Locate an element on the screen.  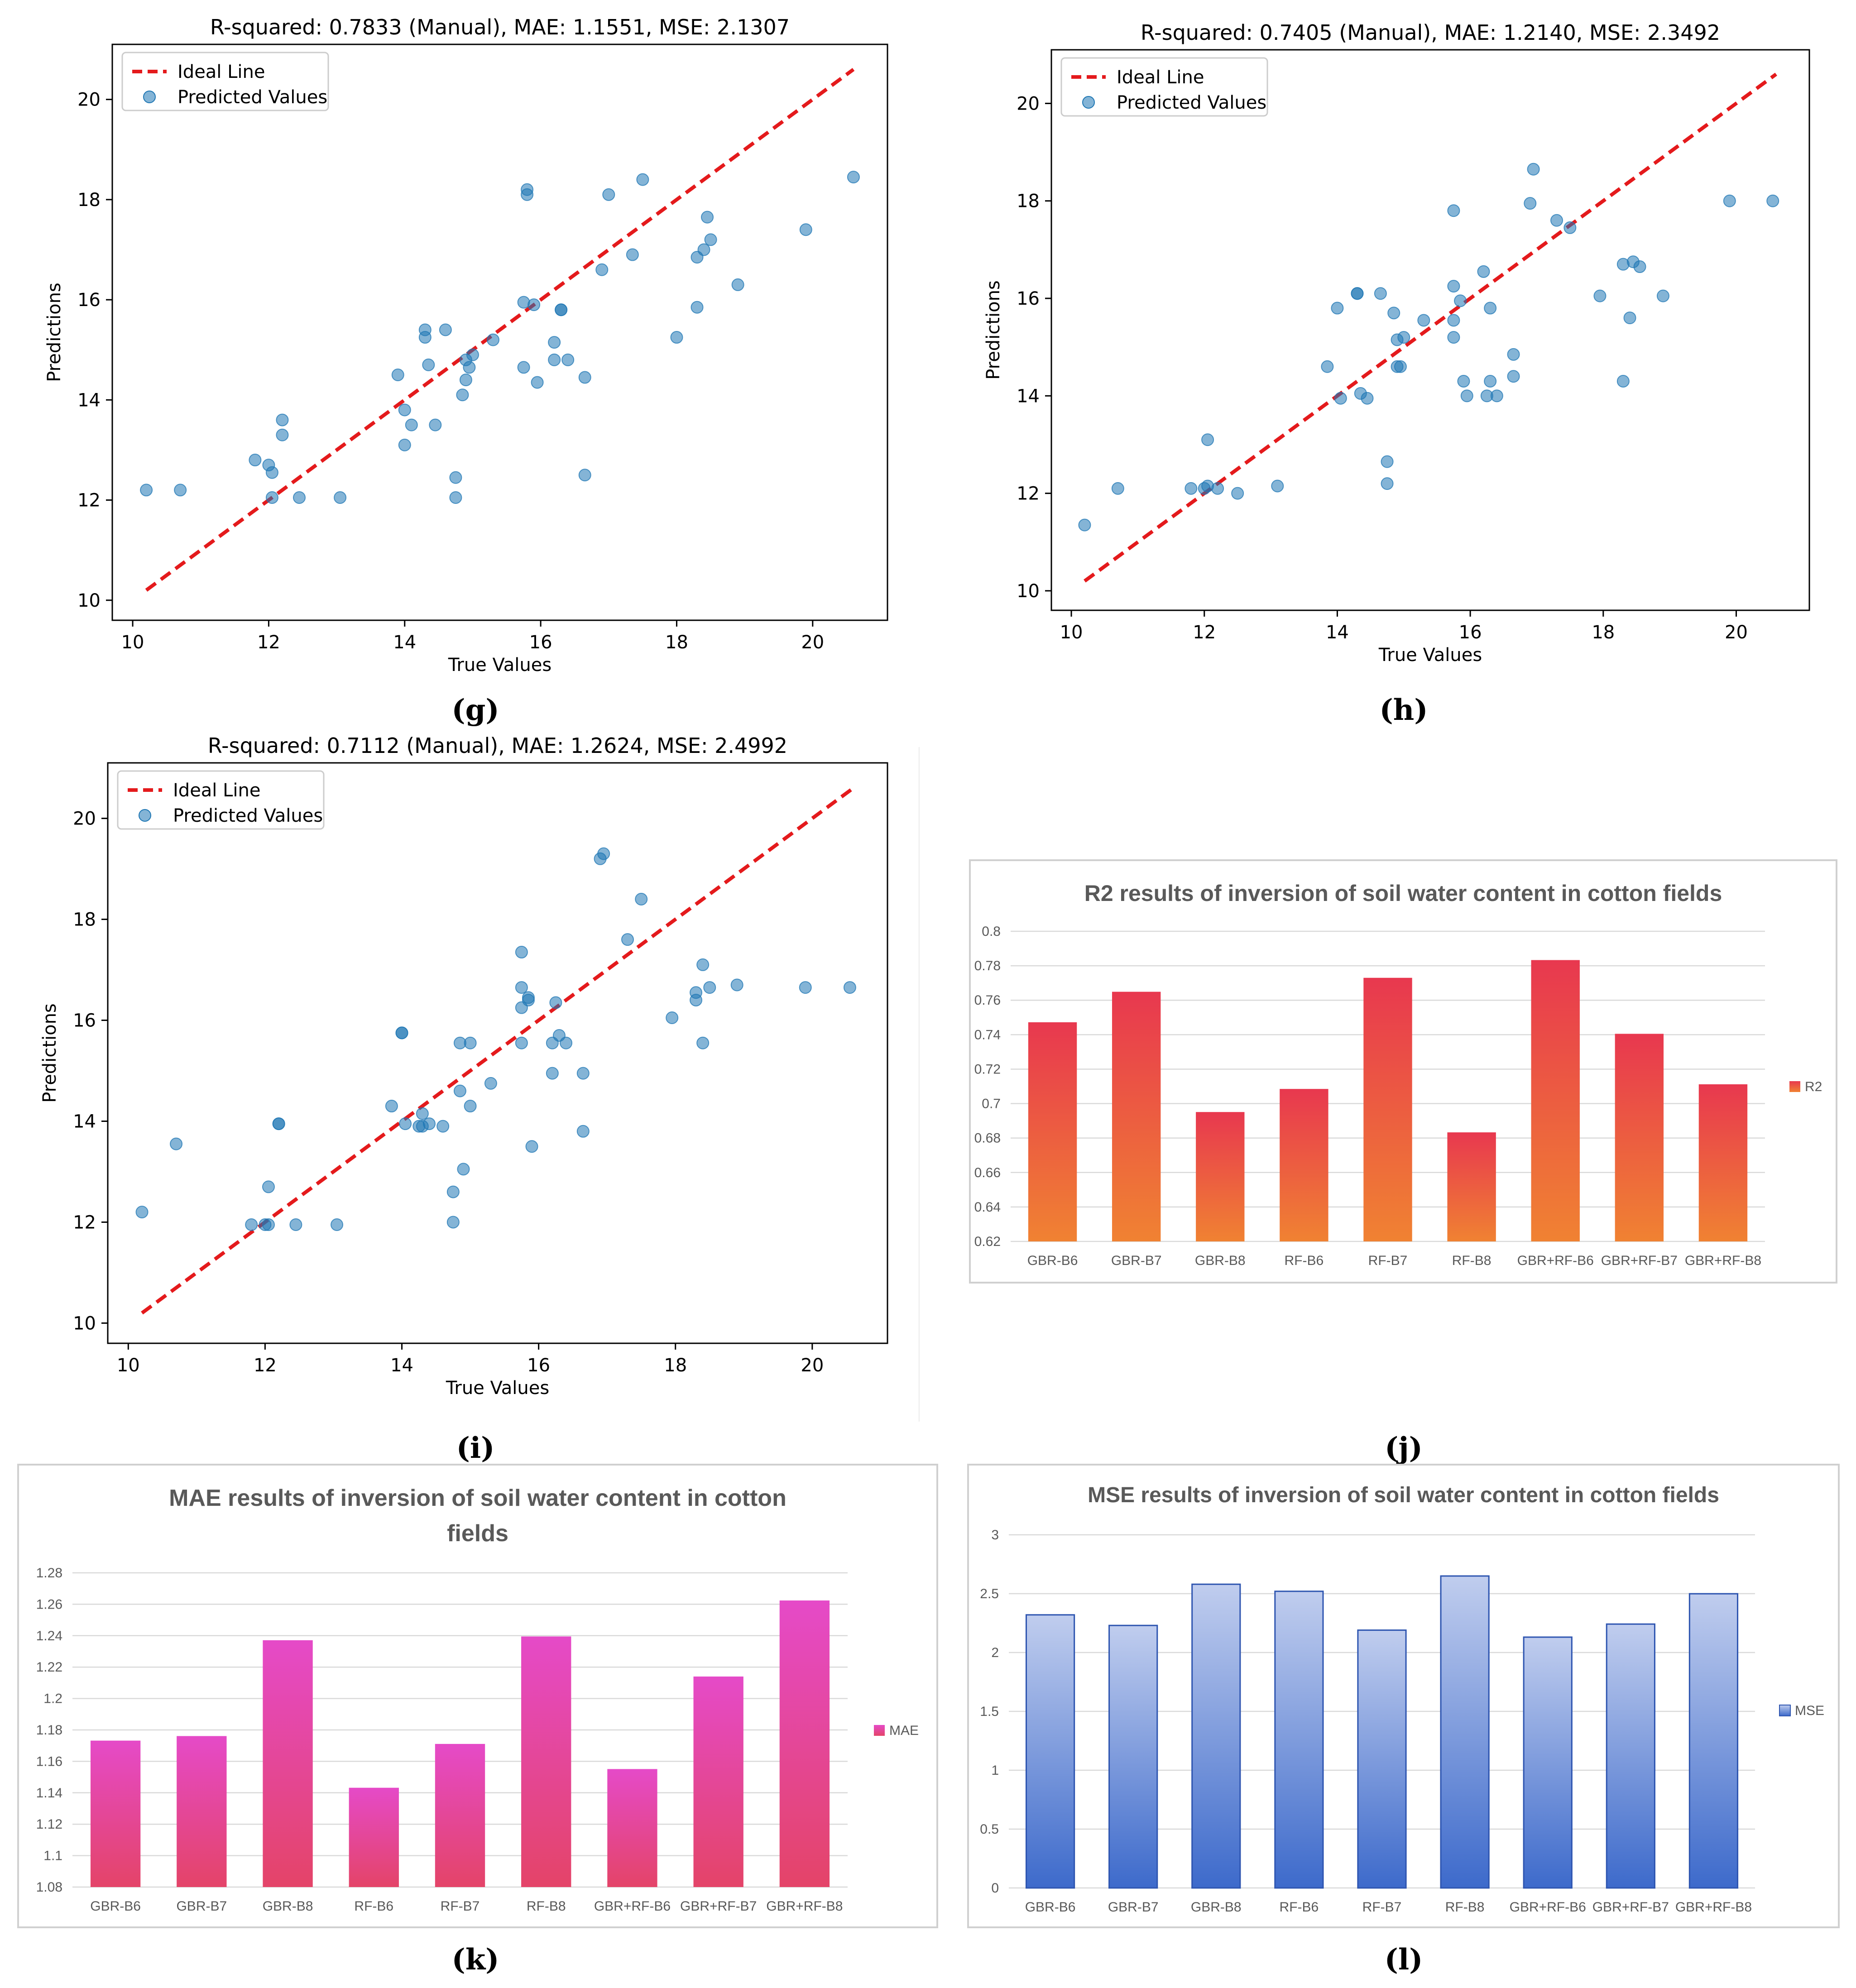
y-tick-label: 14 is located at coordinates (84, 1121).